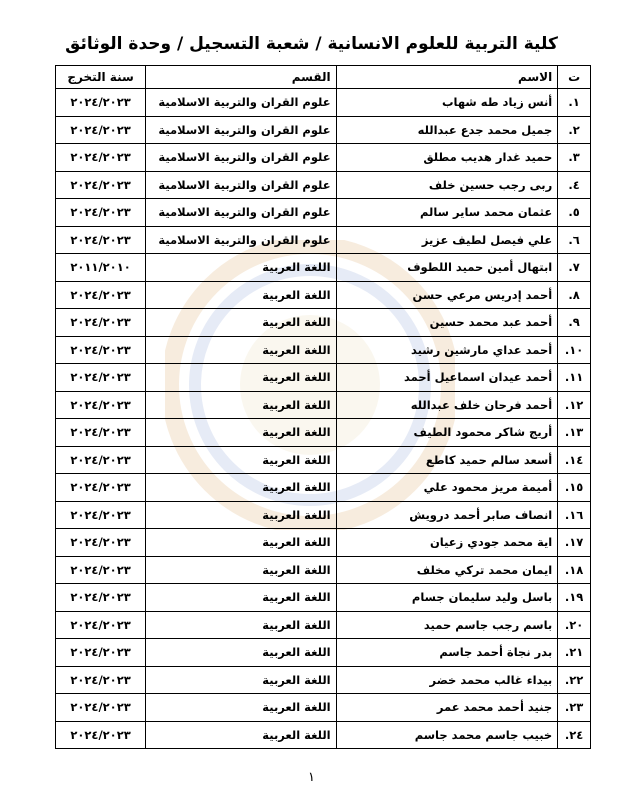 The image size is (623, 800). I want to click on row-number-text: ٢., so click(574, 129).